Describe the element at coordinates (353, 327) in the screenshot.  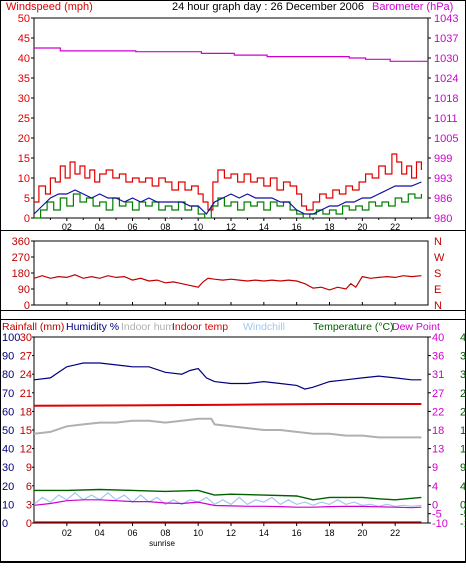
I see `legend-temperature: Temperature (°C)` at that location.